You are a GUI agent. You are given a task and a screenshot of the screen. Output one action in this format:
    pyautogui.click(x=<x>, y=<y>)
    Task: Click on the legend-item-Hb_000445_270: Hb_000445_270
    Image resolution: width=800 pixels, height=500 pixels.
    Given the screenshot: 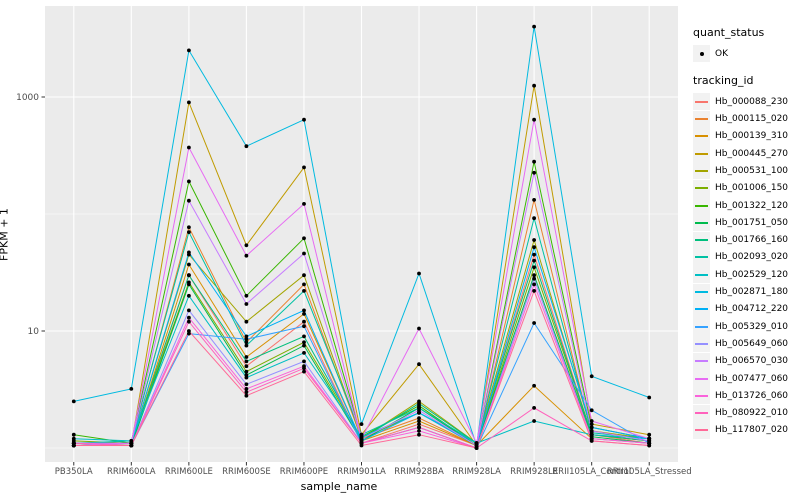 What is the action you would take?
    pyautogui.click(x=746, y=154)
    